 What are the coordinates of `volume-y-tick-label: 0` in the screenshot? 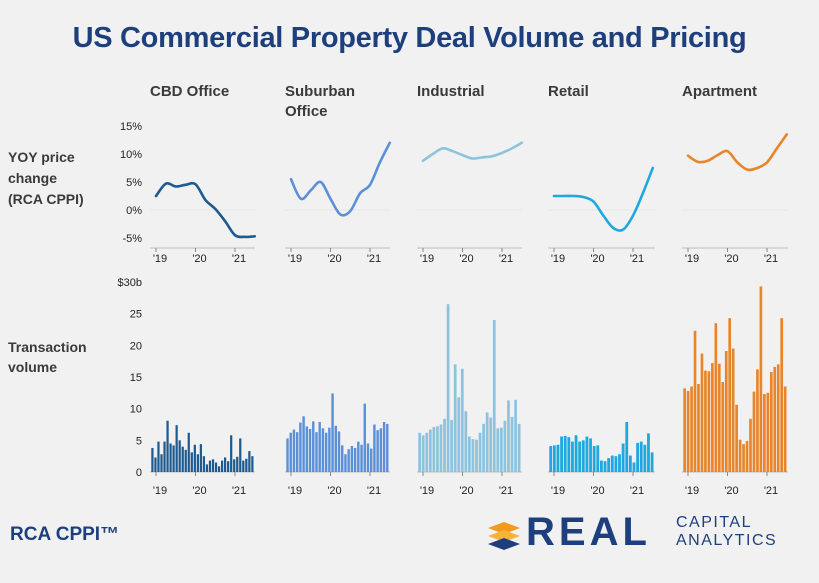 It's located at (139, 473).